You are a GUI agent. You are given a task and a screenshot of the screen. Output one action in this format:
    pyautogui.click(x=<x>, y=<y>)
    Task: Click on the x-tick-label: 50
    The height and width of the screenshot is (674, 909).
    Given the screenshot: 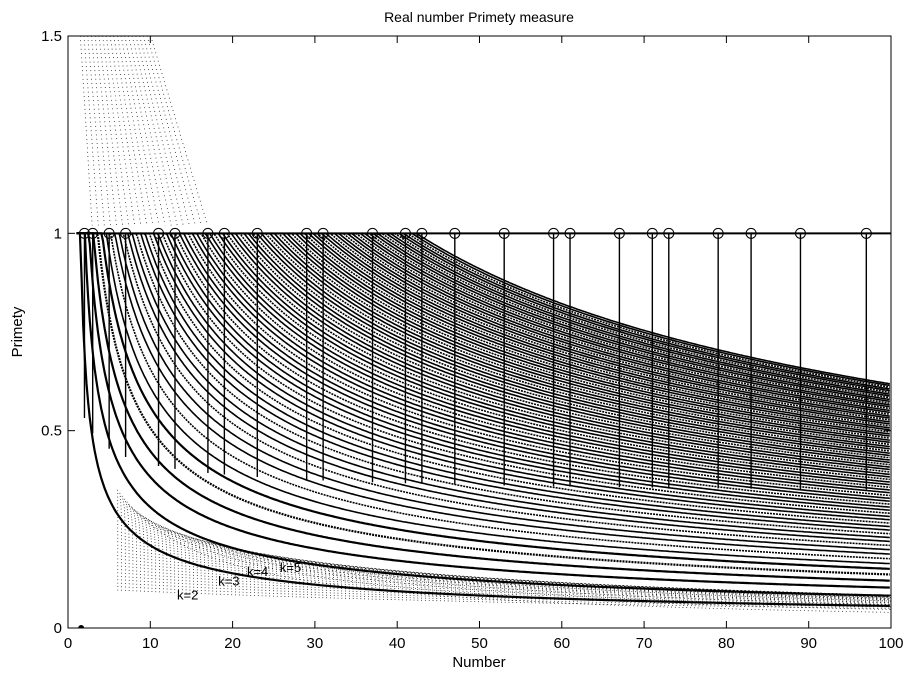 What is the action you would take?
    pyautogui.click(x=479, y=643)
    